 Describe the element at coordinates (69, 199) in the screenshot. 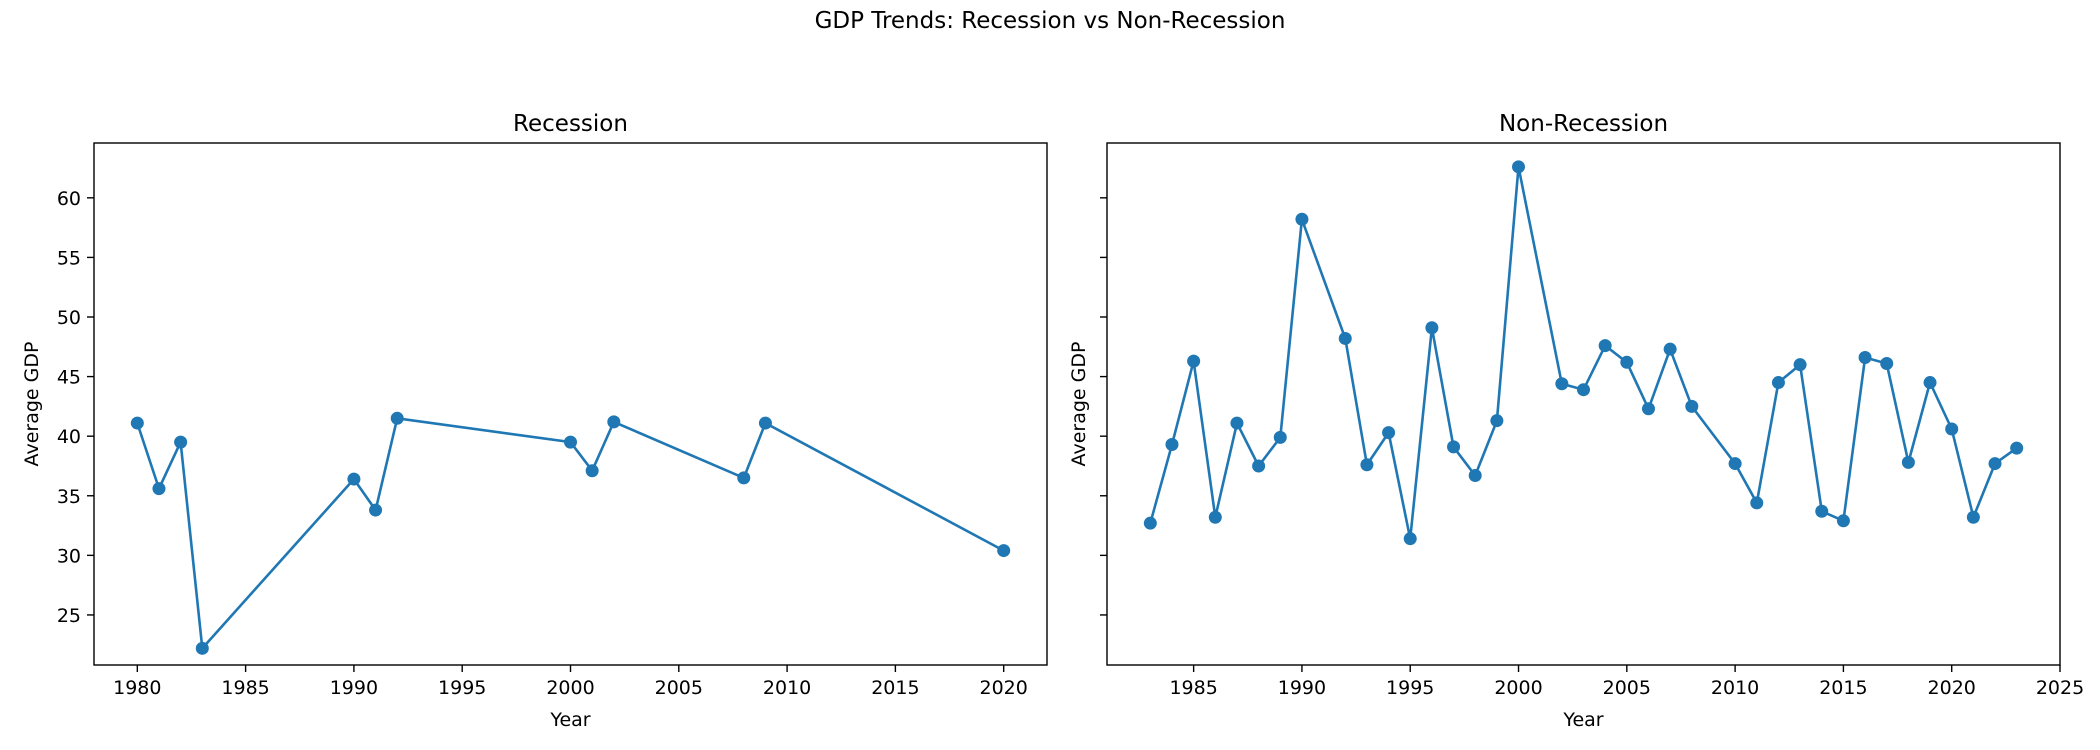

I see `y-tick-label: 60` at that location.